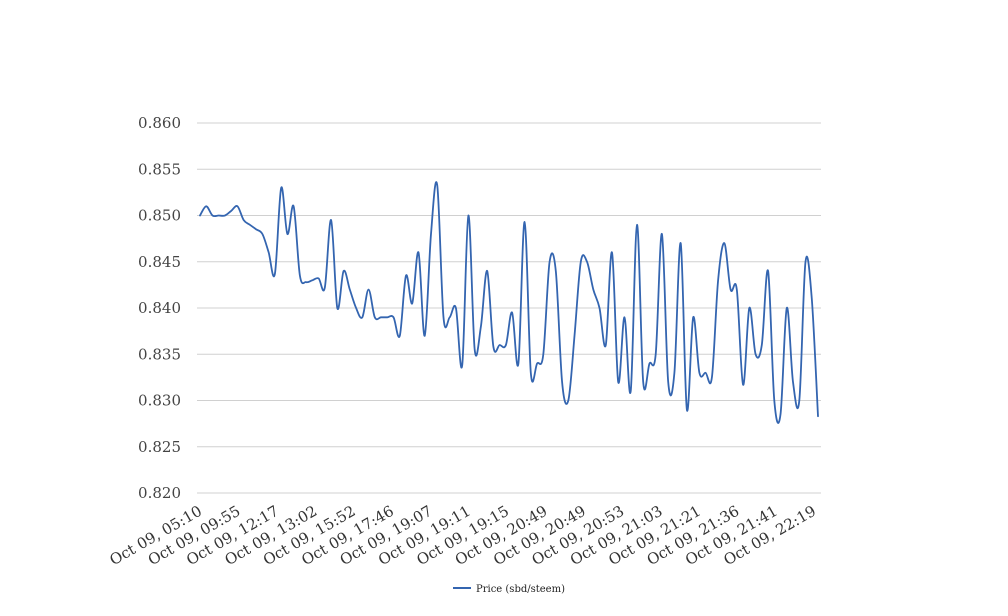 The image size is (1008, 616). What do you see at coordinates (159, 216) in the screenshot?
I see `y-tick-label: 0.850` at bounding box center [159, 216].